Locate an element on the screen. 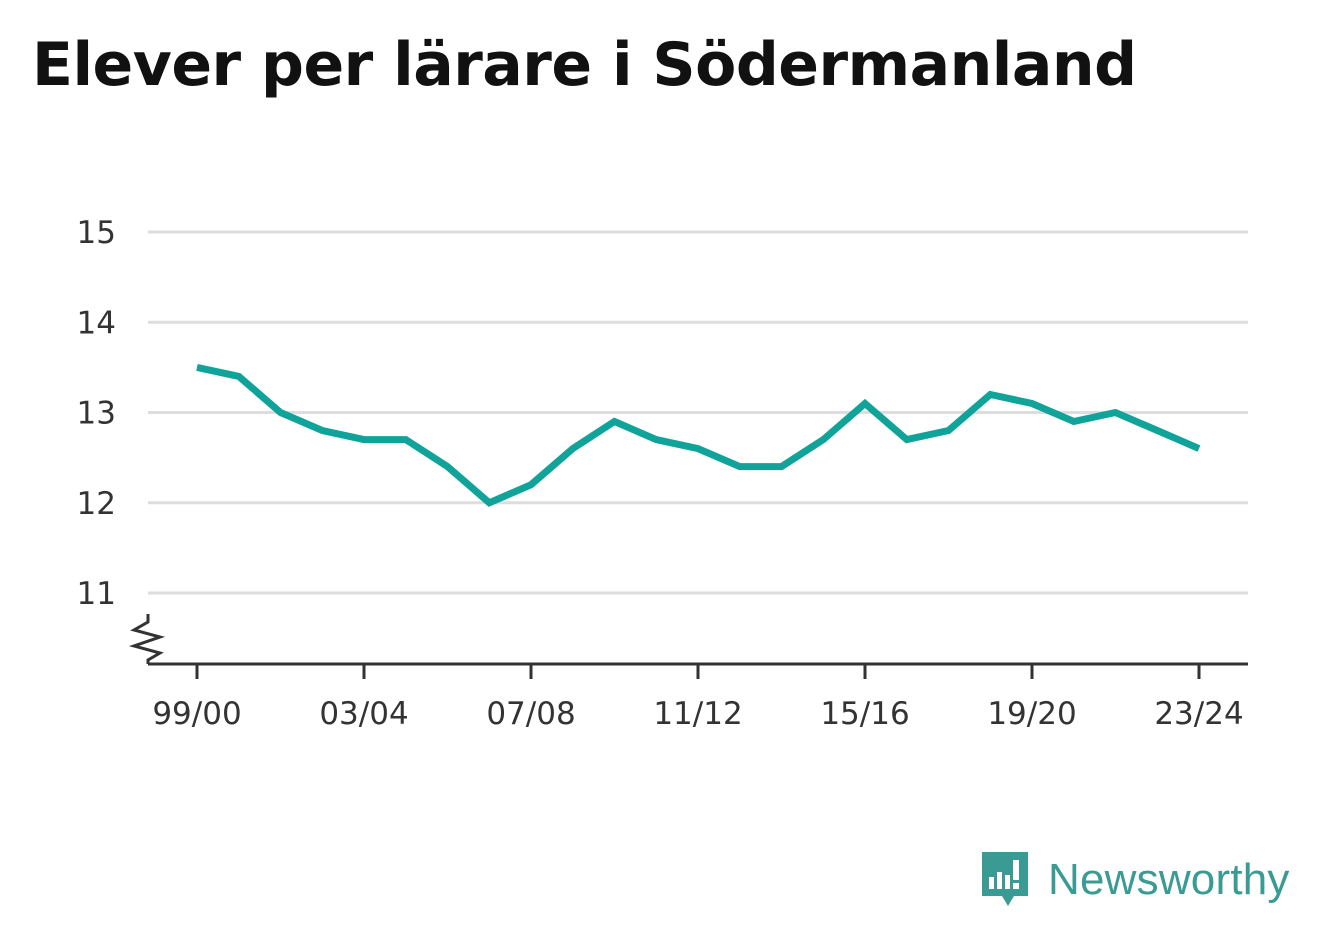 The width and height of the screenshot is (1322, 939). series-group is located at coordinates (698, 435).